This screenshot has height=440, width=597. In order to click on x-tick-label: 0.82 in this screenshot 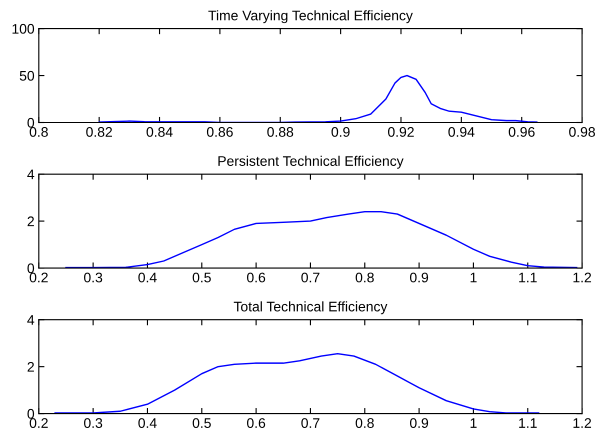, I will do `click(99, 132)`.